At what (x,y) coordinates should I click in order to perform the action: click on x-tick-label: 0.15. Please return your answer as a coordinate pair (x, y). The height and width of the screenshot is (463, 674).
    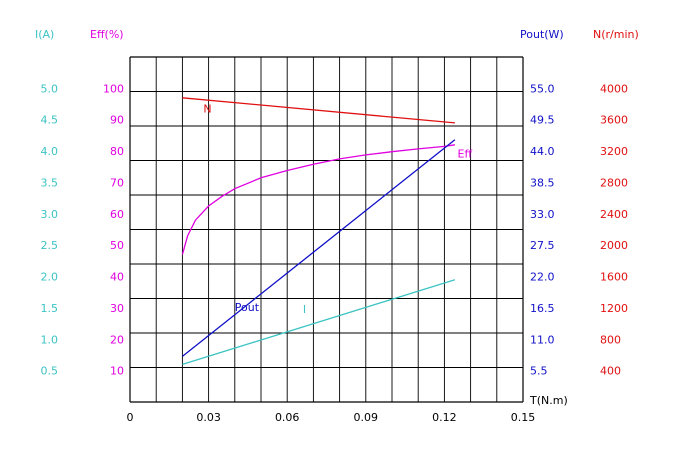
    Looking at the image, I should click on (523, 417).